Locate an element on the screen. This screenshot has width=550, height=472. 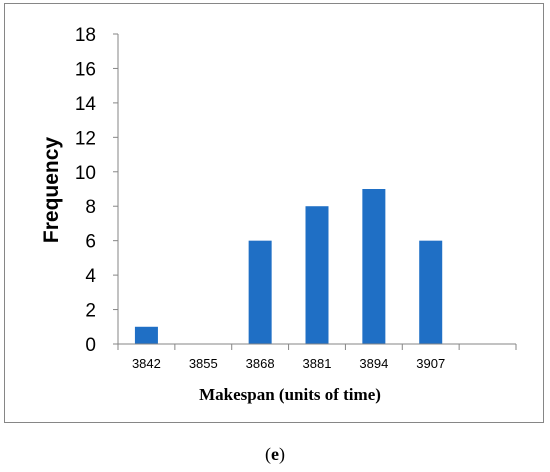
y-tick-label: 18 is located at coordinates (85, 35).